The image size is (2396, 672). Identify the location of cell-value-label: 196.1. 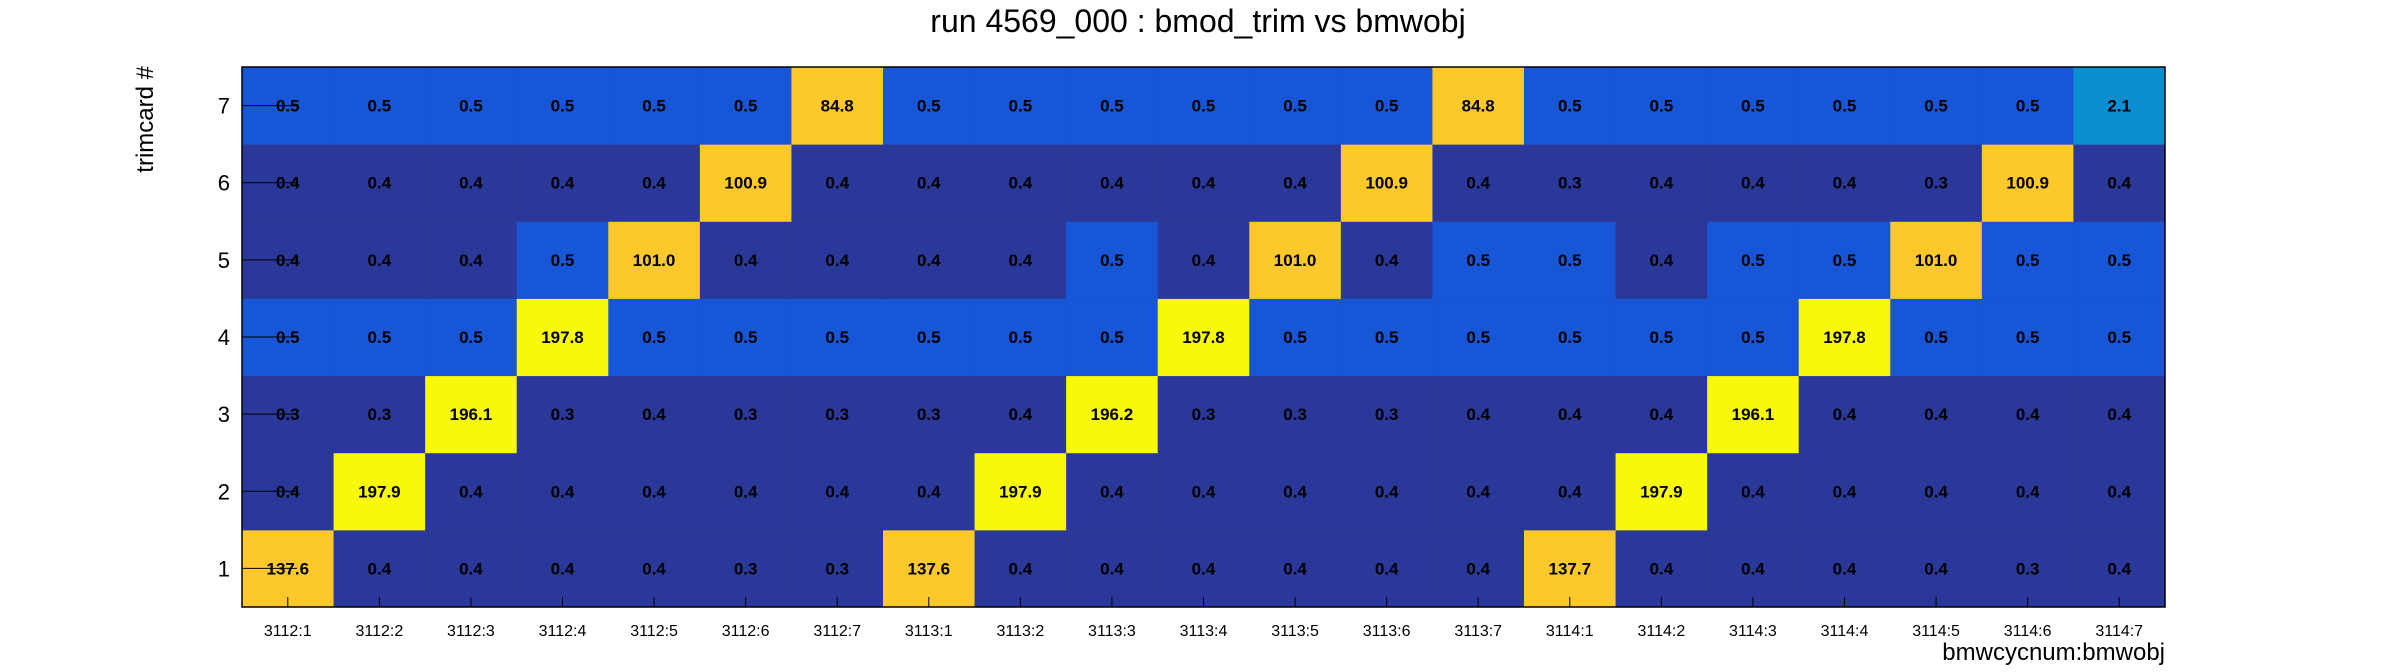
(1753, 414).